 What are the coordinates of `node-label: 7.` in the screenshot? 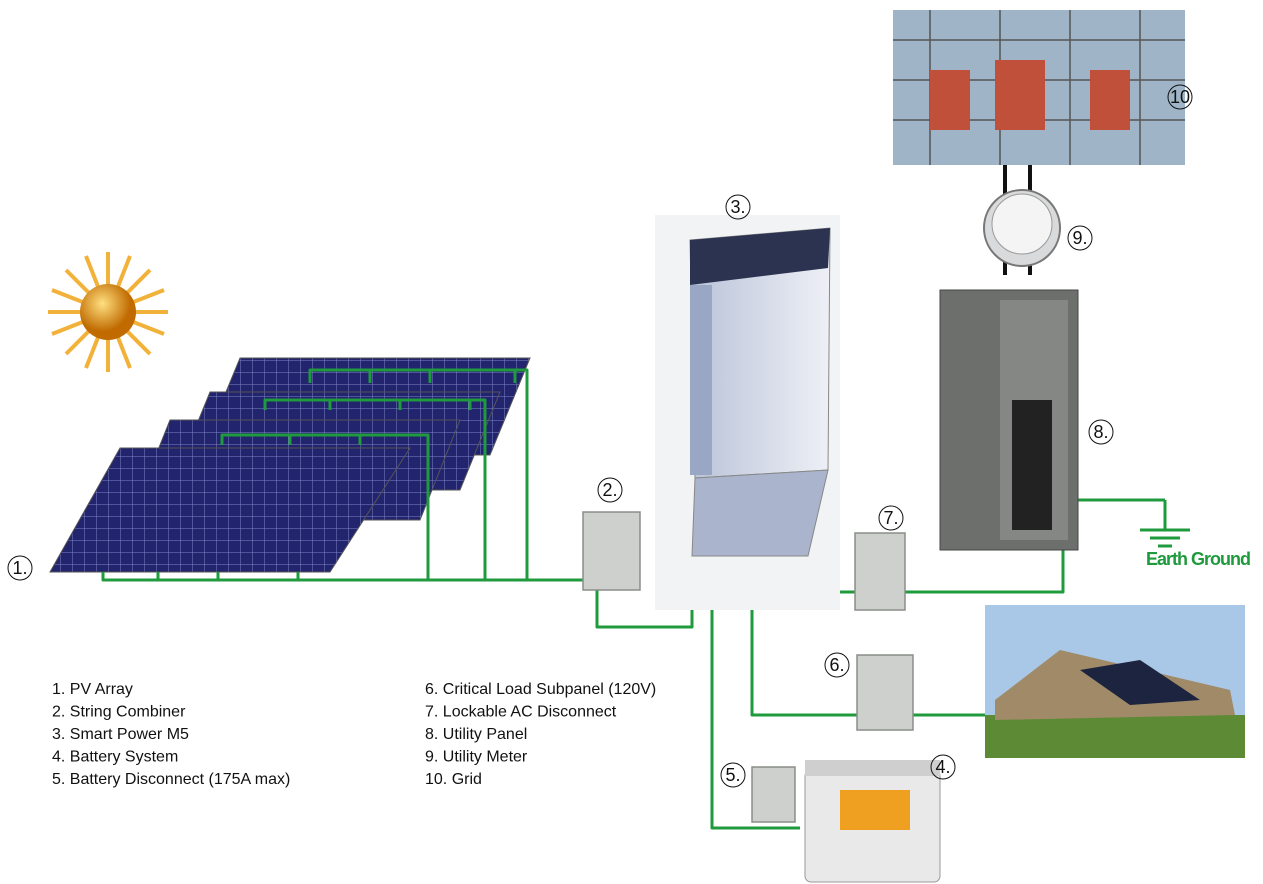 It's located at (890, 518).